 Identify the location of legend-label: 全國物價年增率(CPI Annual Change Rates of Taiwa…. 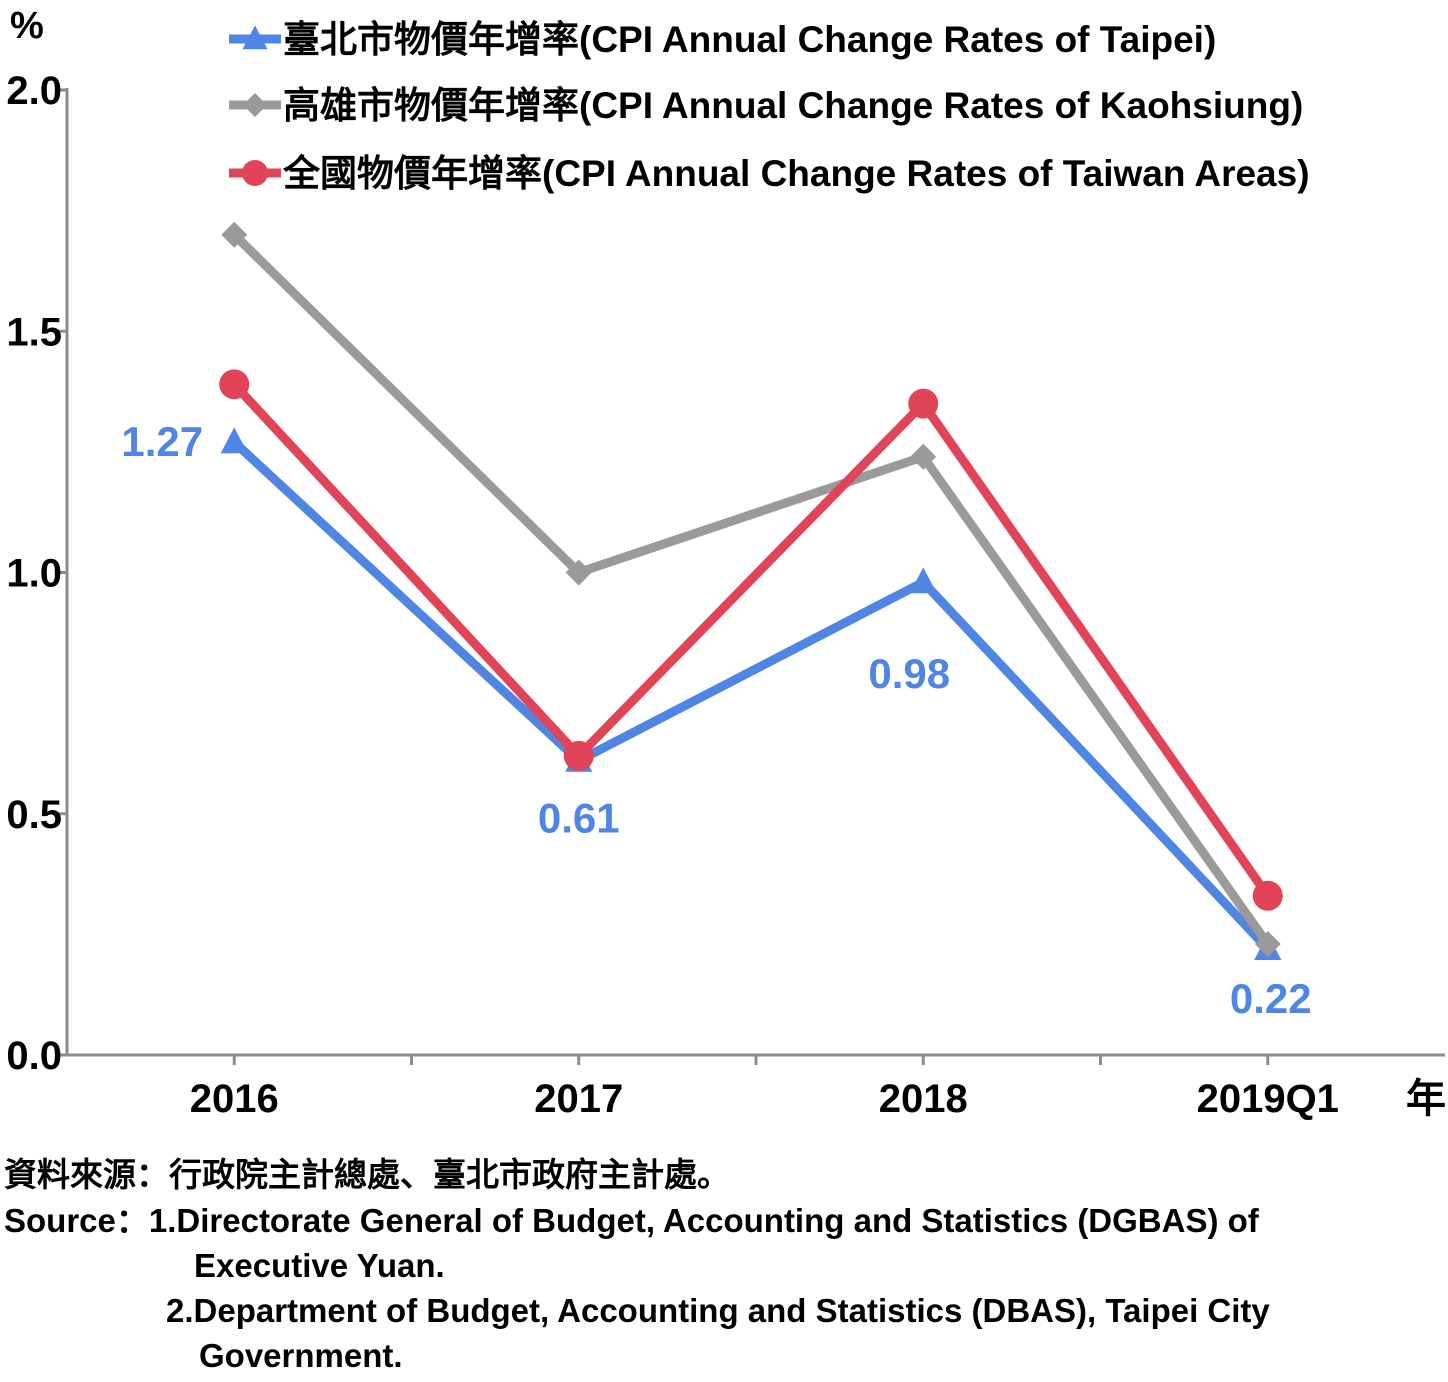
(796, 173).